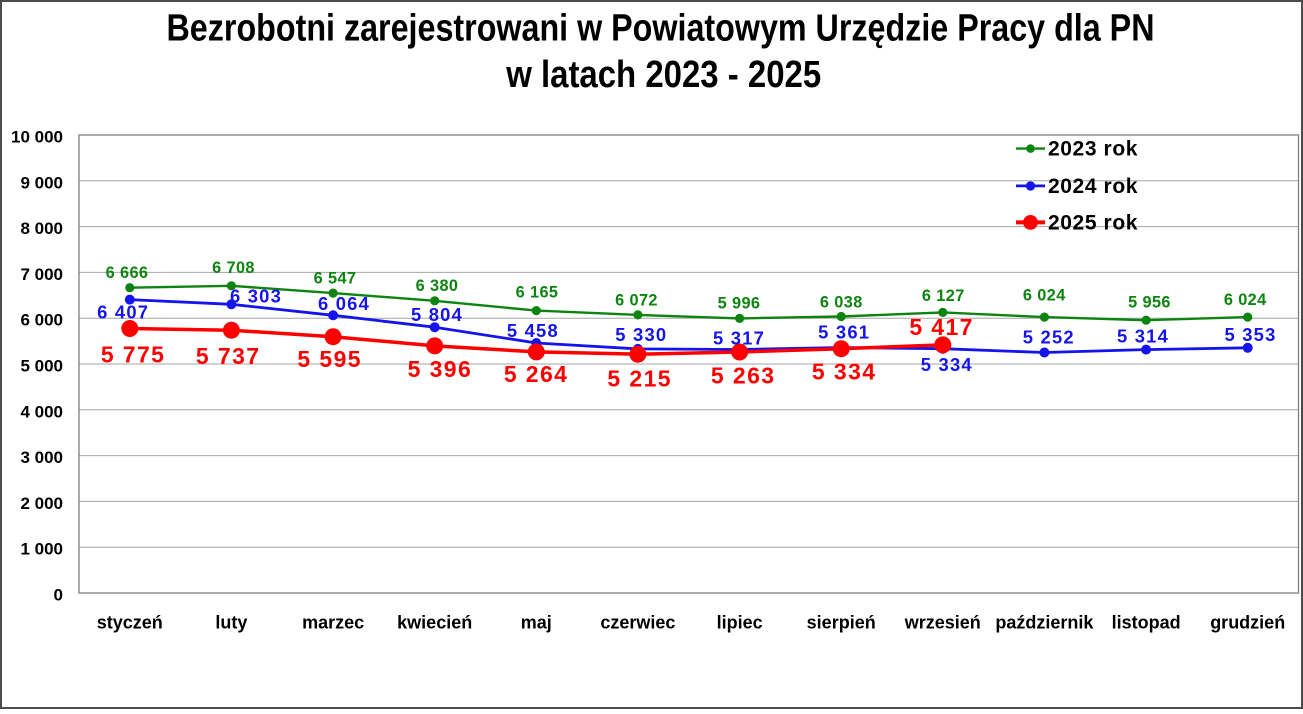  I want to click on svg-text: sierpień, so click(841, 623).